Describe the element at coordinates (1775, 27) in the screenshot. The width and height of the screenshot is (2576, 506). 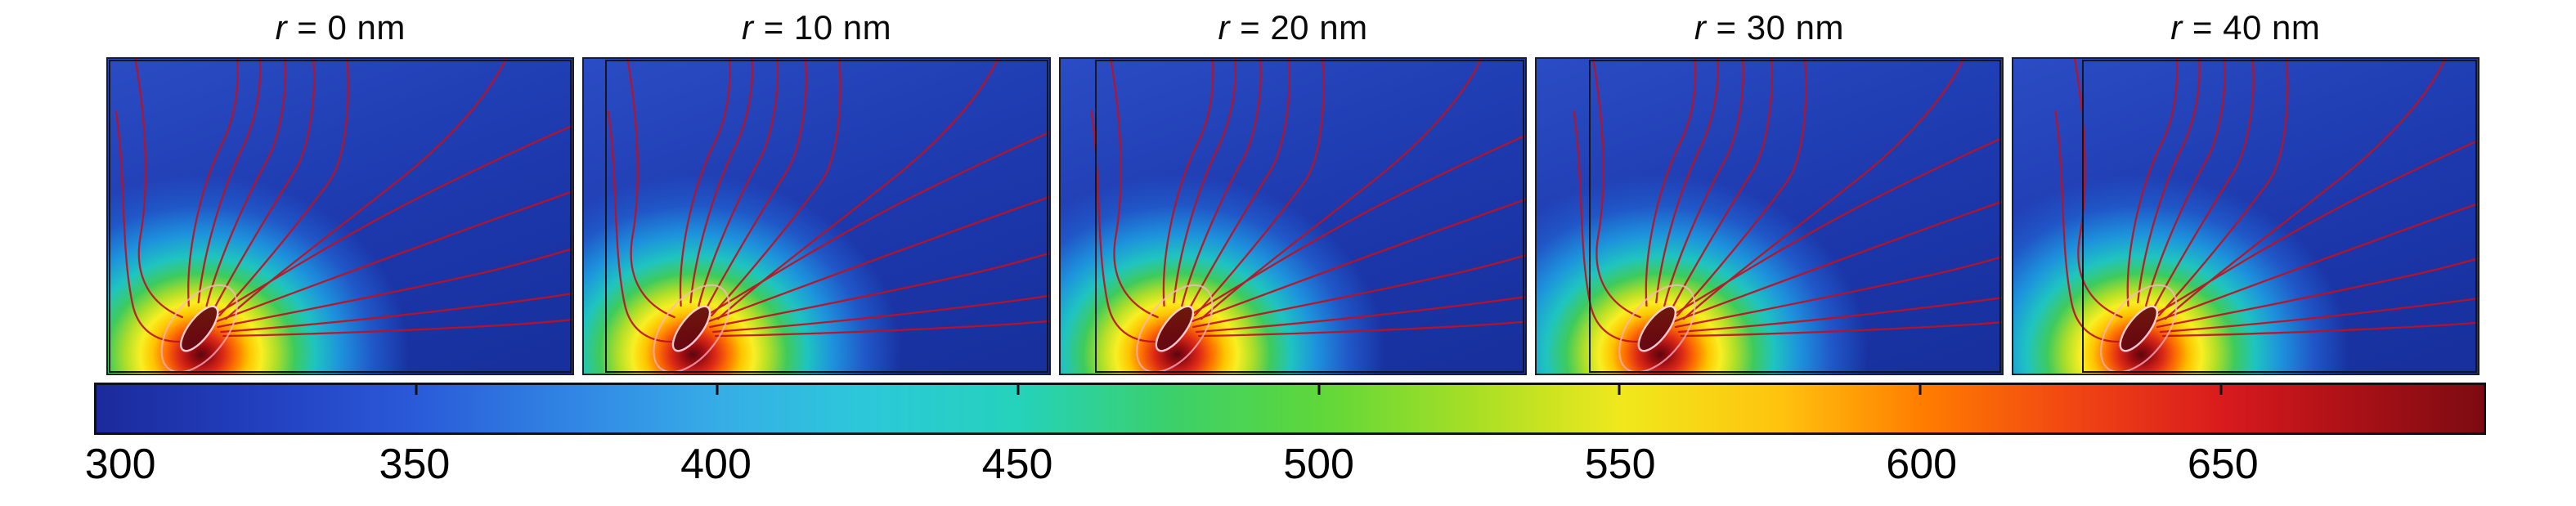
I see `panel-title-value: = 30 nm` at that location.